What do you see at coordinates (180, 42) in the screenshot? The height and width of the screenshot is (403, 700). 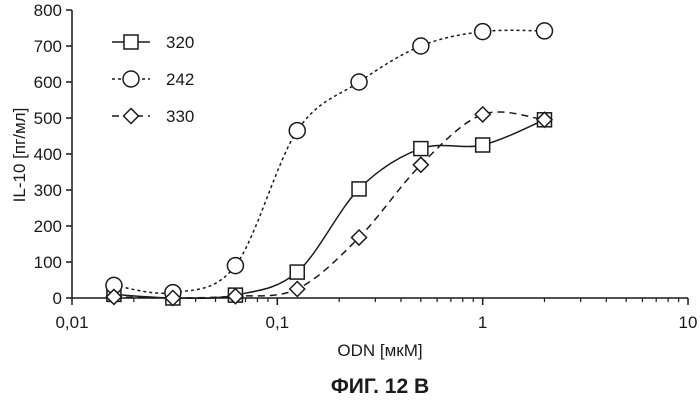 I see `legend-label-320: 320` at bounding box center [180, 42].